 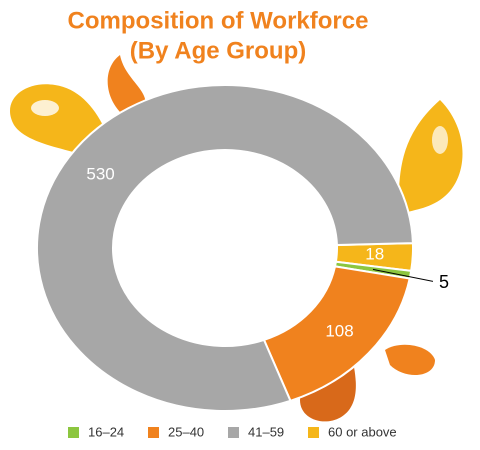 What do you see at coordinates (218, 20) in the screenshot?
I see `chart-title: Composition of Workforce` at bounding box center [218, 20].